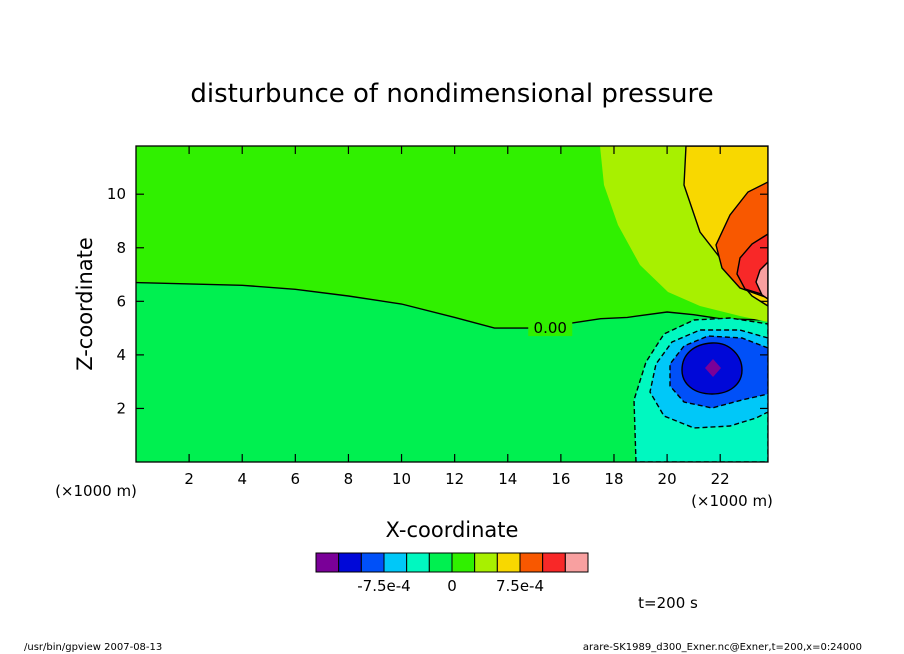  Describe the element at coordinates (85, 304) in the screenshot. I see `y-axis-title: Z-coordinate` at that location.